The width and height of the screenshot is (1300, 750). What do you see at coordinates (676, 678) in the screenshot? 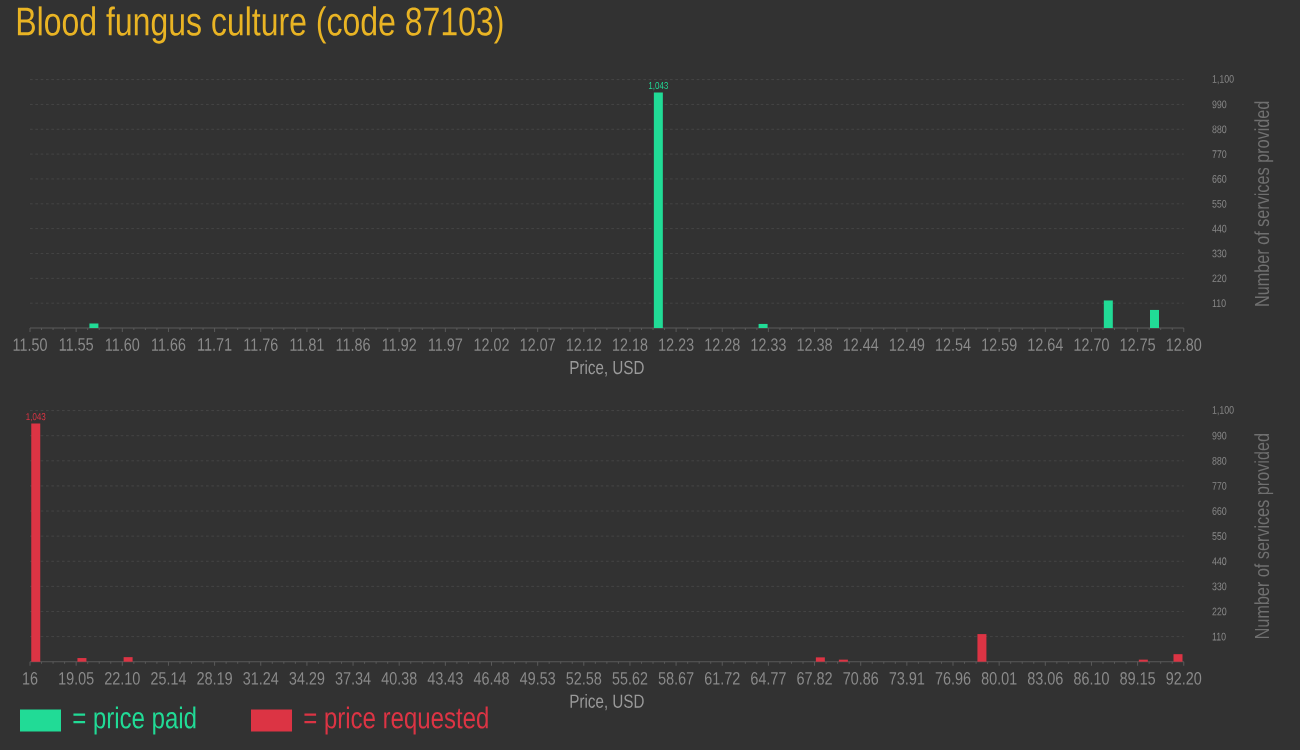
I see `x-tick-label: 58.67` at bounding box center [676, 678].